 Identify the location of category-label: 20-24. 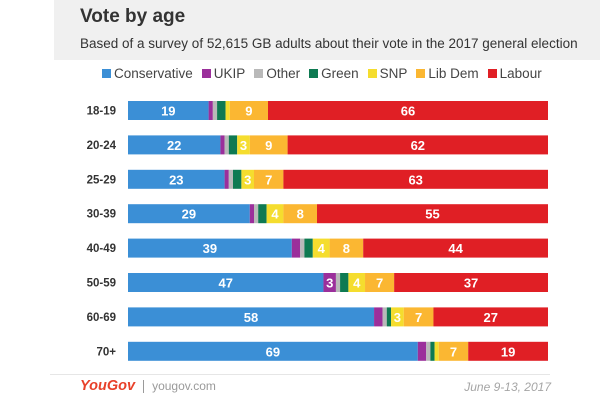
(102, 146).